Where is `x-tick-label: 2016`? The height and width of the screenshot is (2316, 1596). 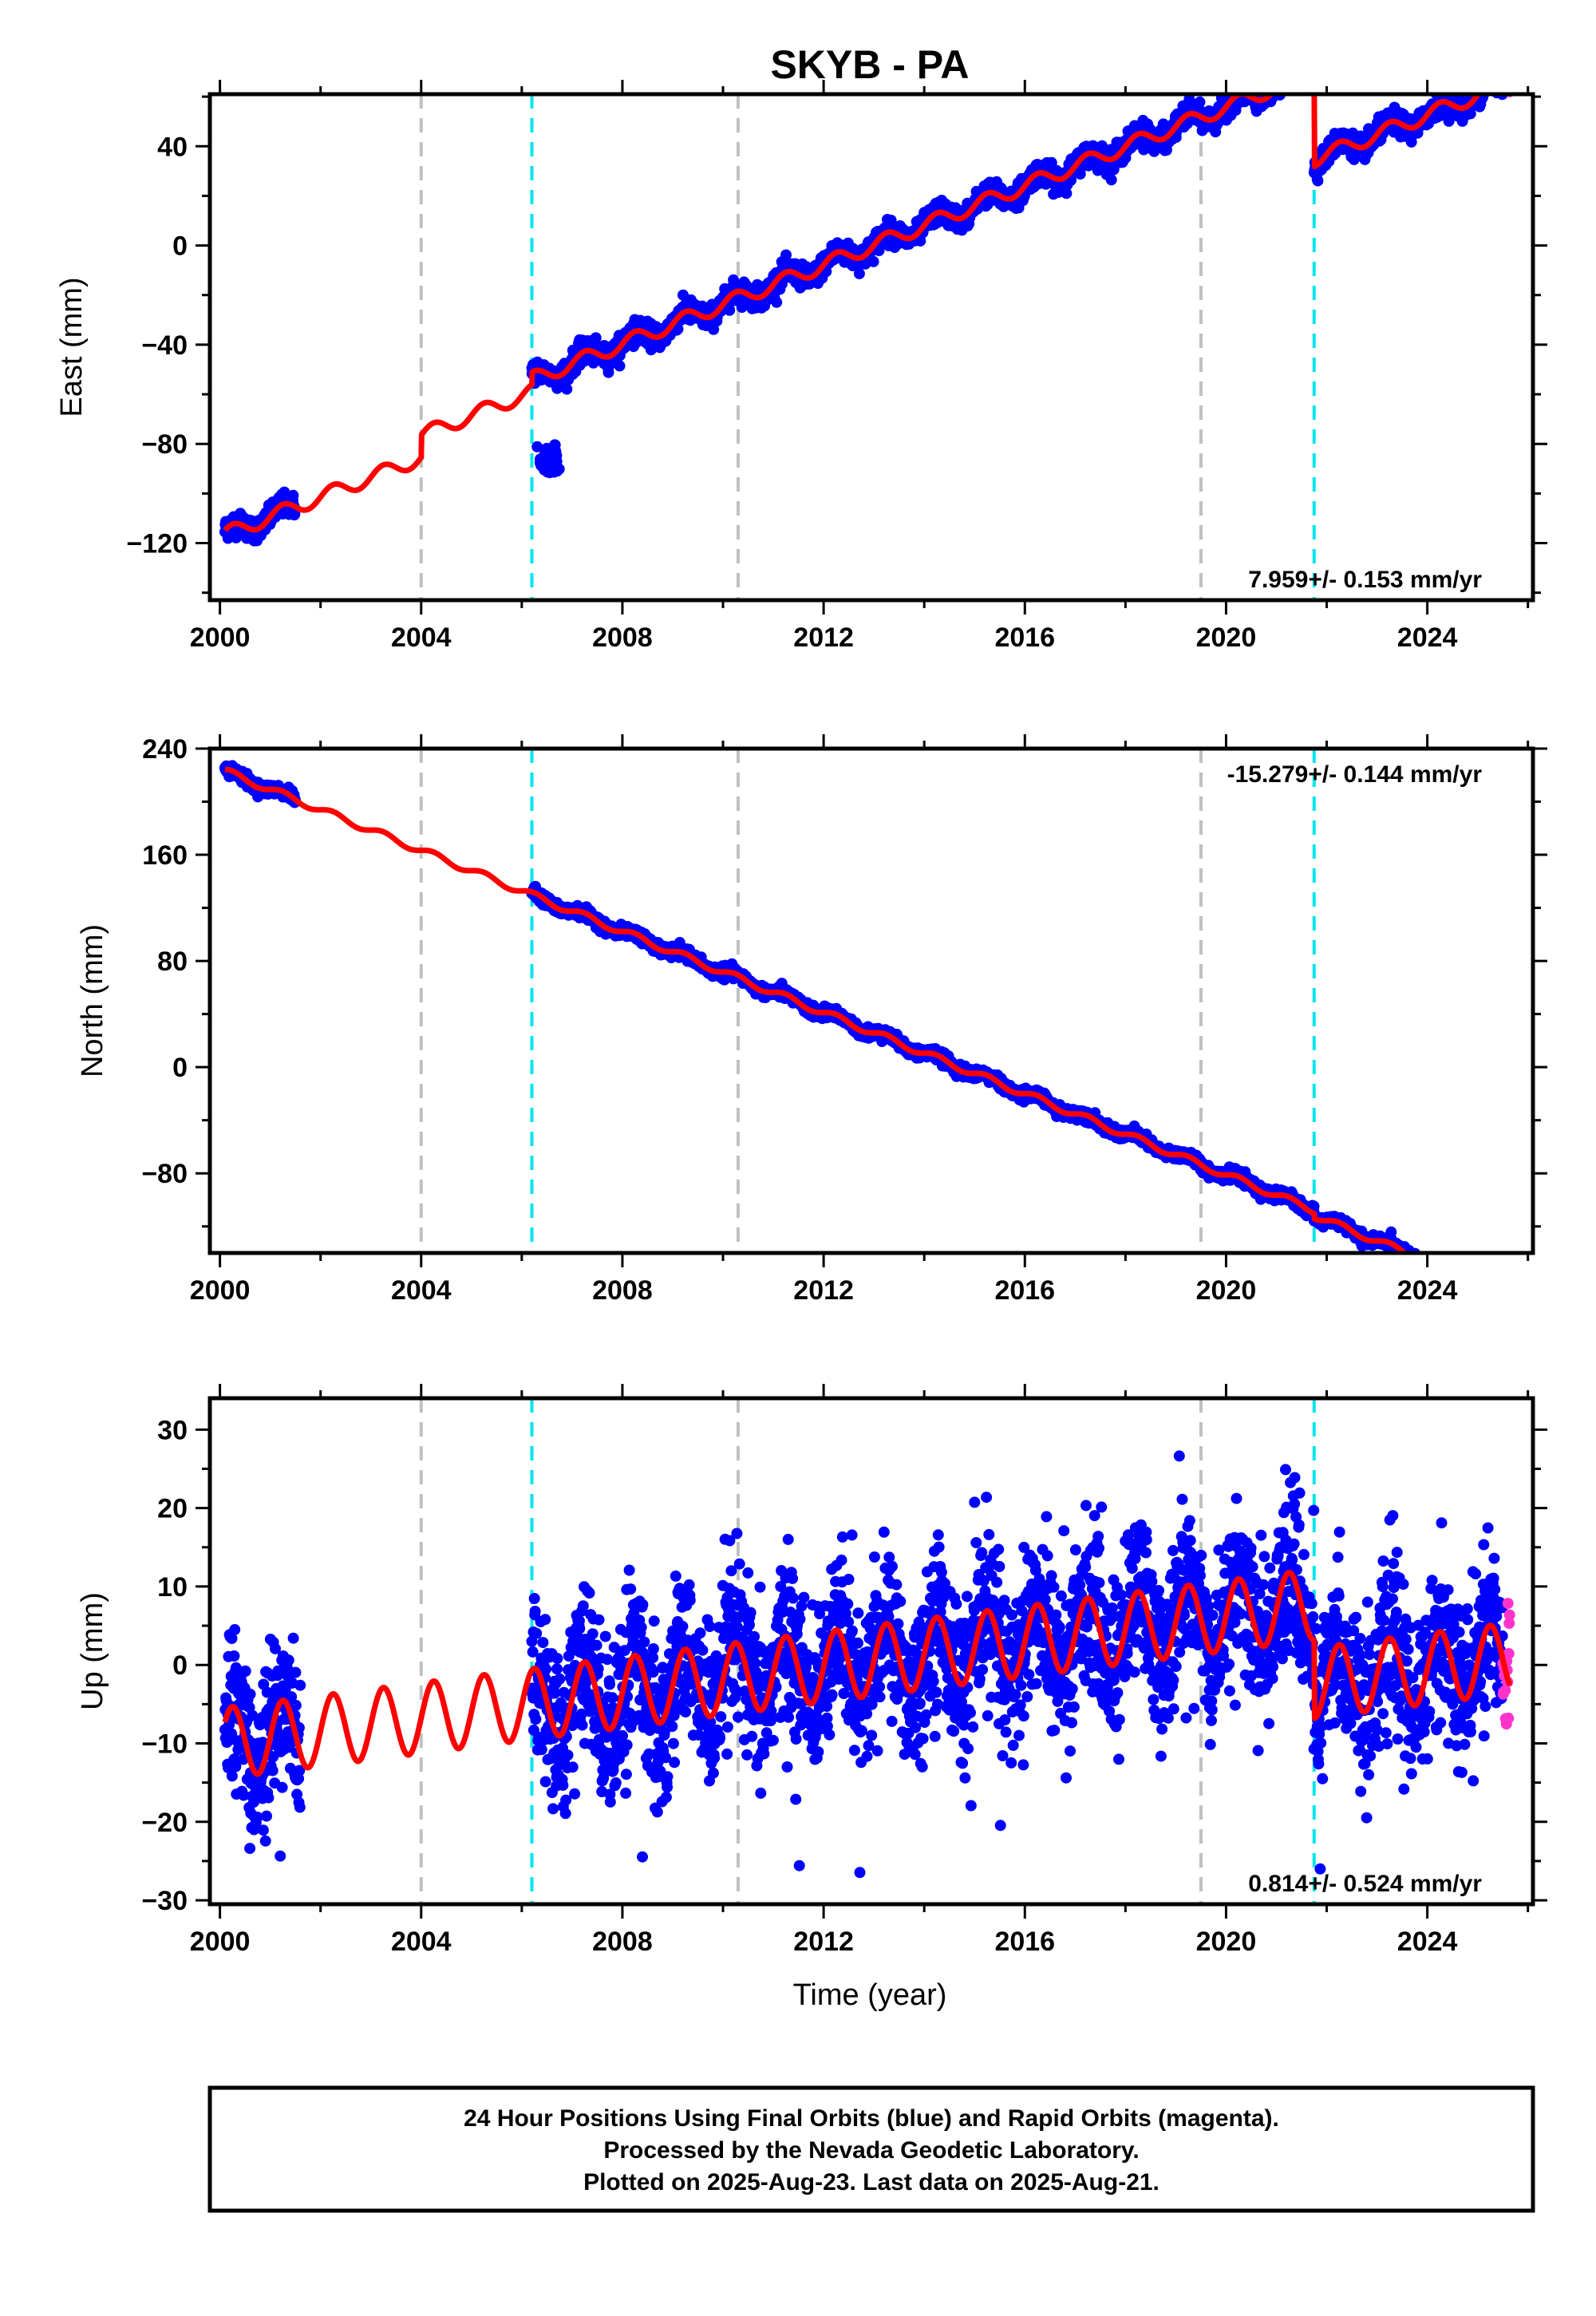
x-tick-label: 2016 is located at coordinates (1024, 637).